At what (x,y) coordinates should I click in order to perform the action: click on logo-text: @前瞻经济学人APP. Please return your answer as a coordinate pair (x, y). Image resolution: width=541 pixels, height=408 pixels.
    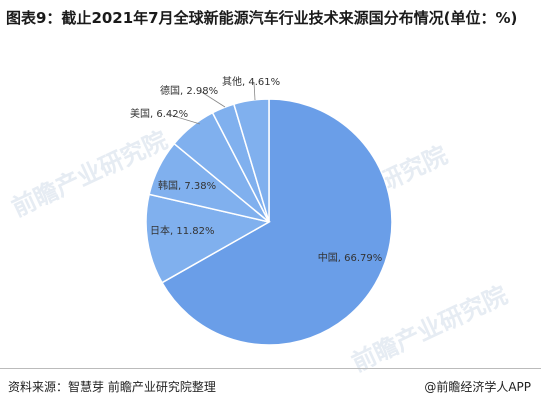
    Looking at the image, I should click on (477, 387).